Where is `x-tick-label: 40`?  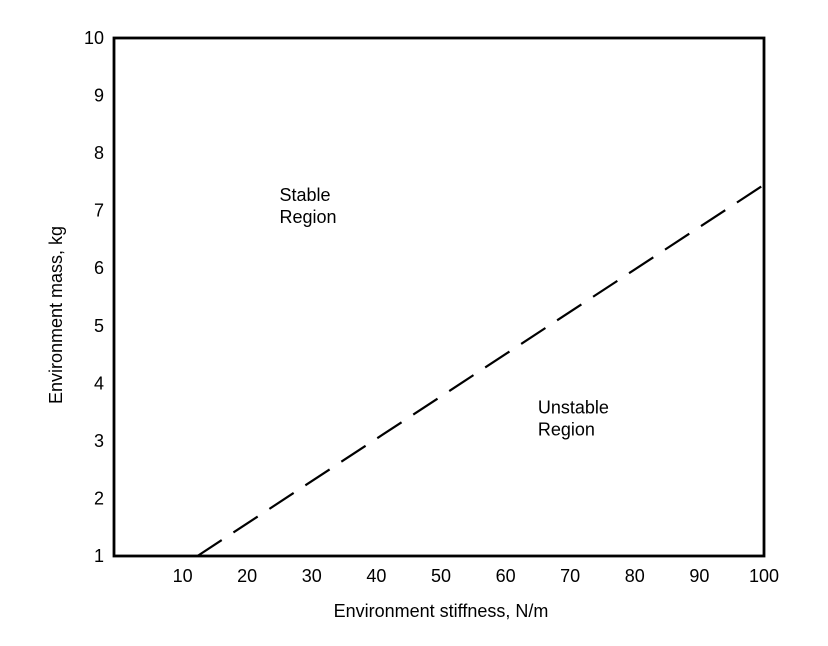 x-tick-label: 40 is located at coordinates (376, 576).